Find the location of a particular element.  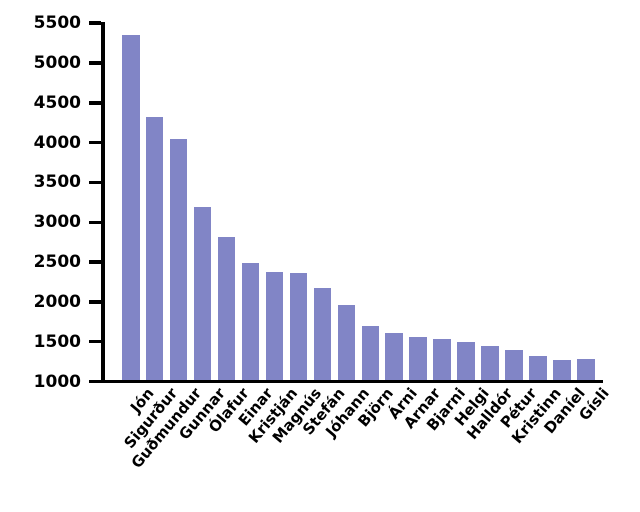

y-tick-label: 1500 is located at coordinates (57, 341).